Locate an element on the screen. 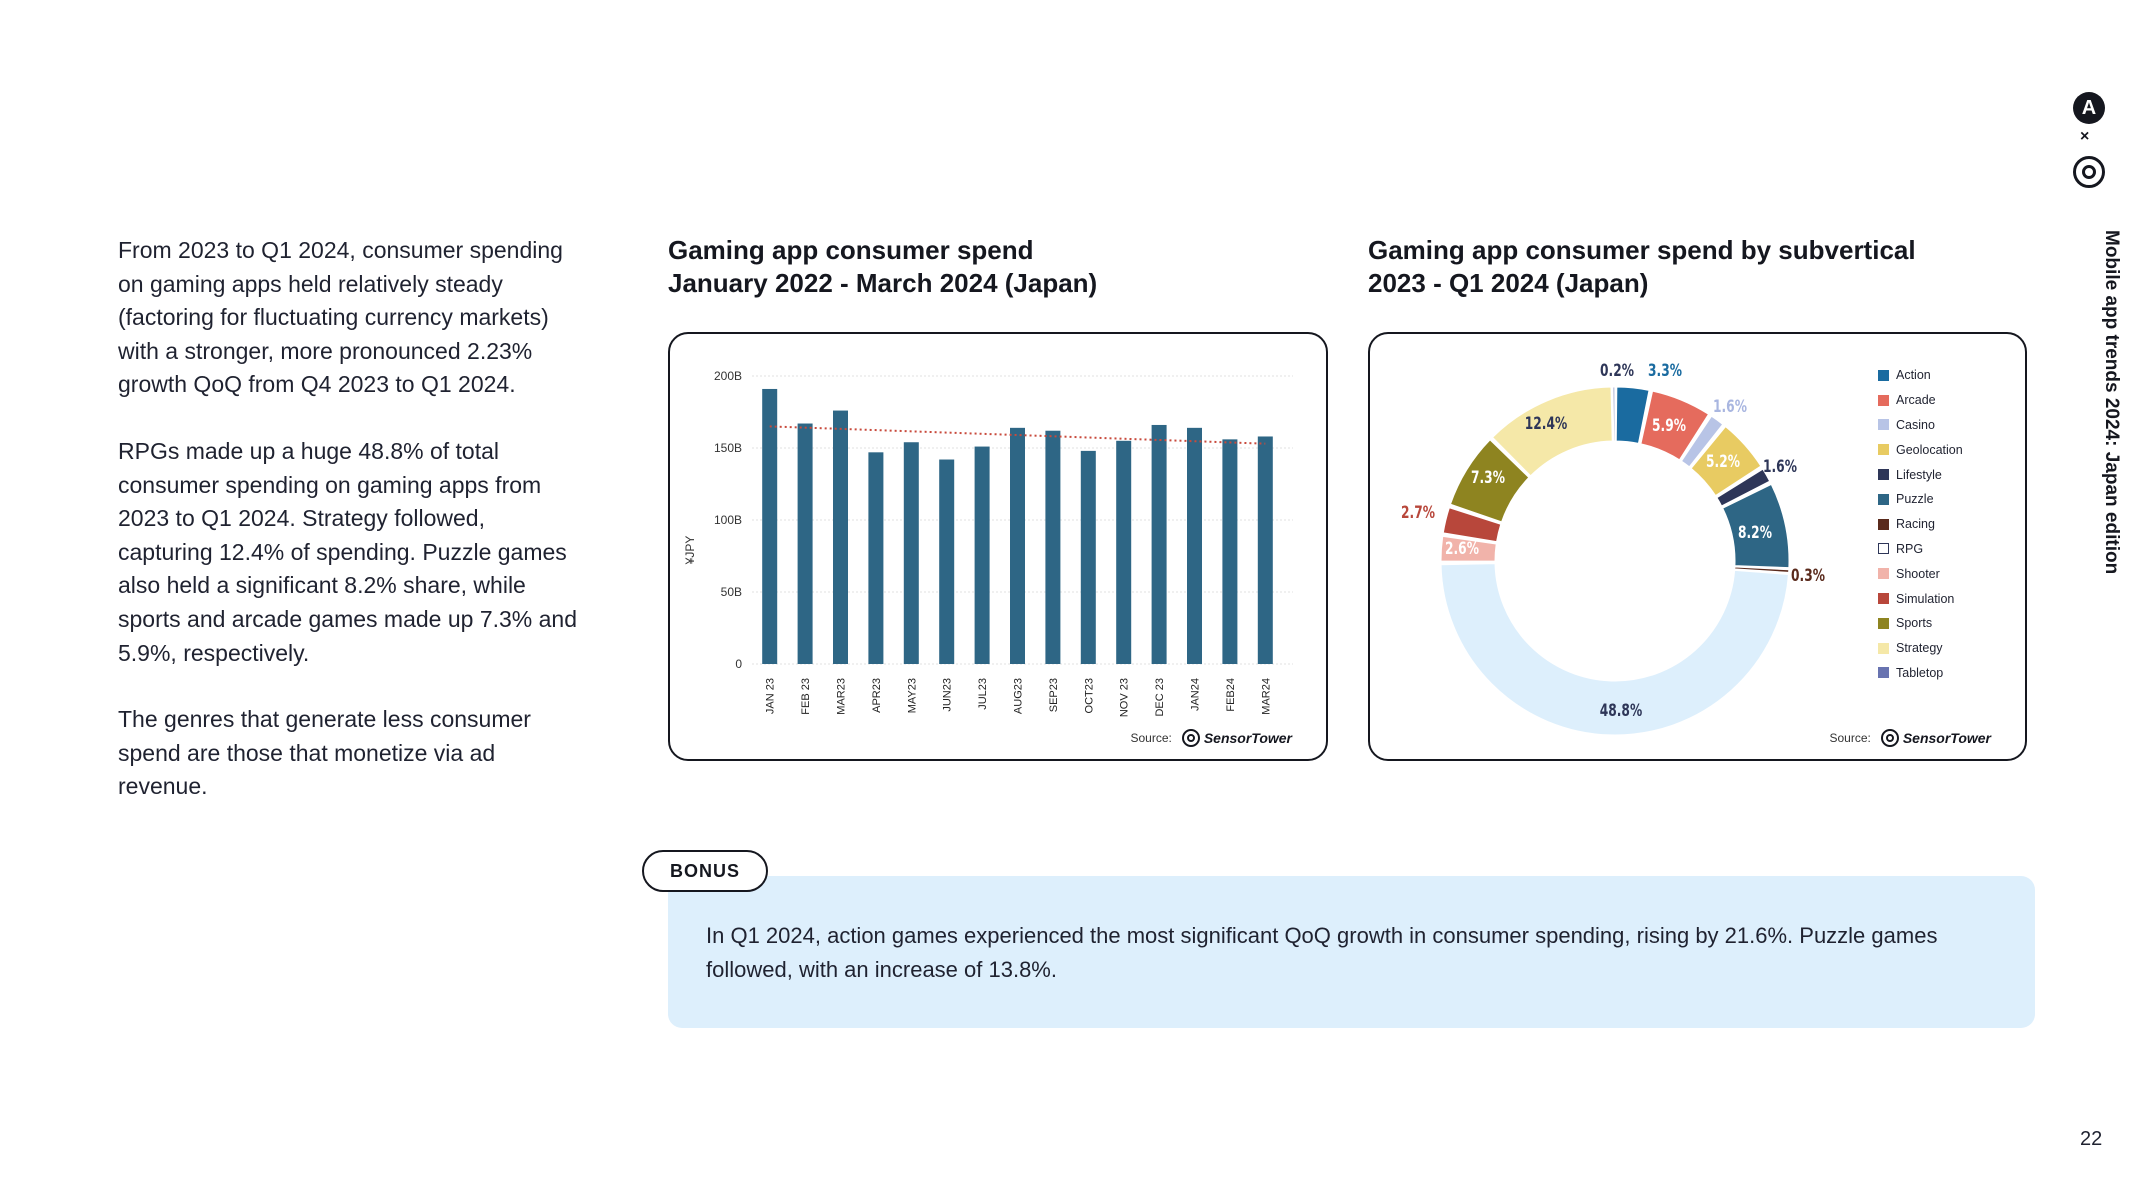 Image resolution: width=2133 pixels, height=1200 pixels. legend-item: Strategy is located at coordinates (1920, 648).